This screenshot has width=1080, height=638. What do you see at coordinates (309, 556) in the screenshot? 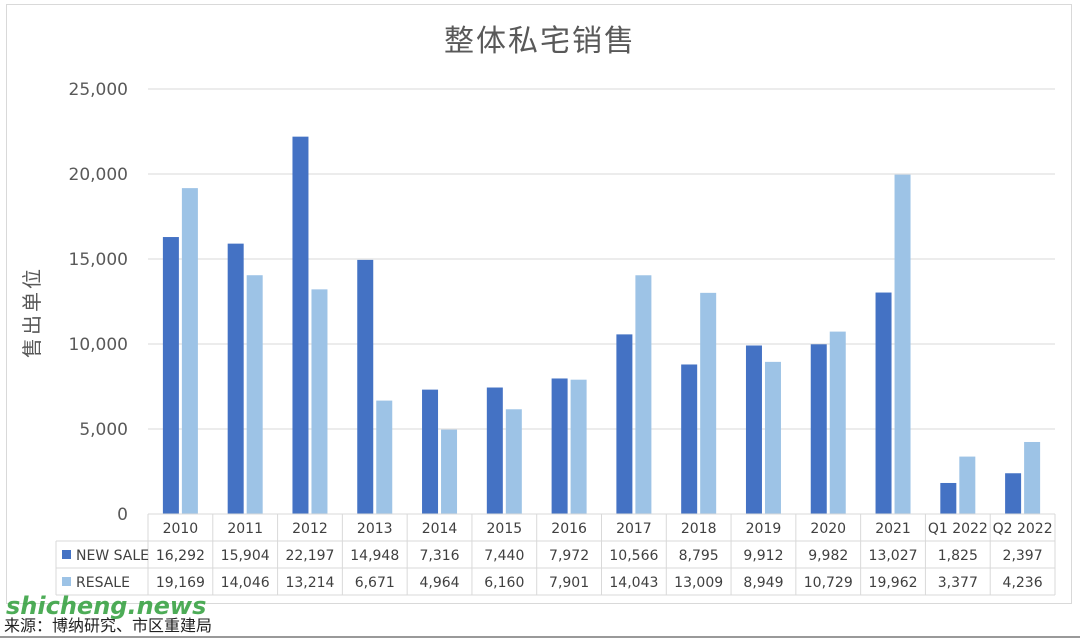
I see `data-label: 22,197` at bounding box center [309, 556].